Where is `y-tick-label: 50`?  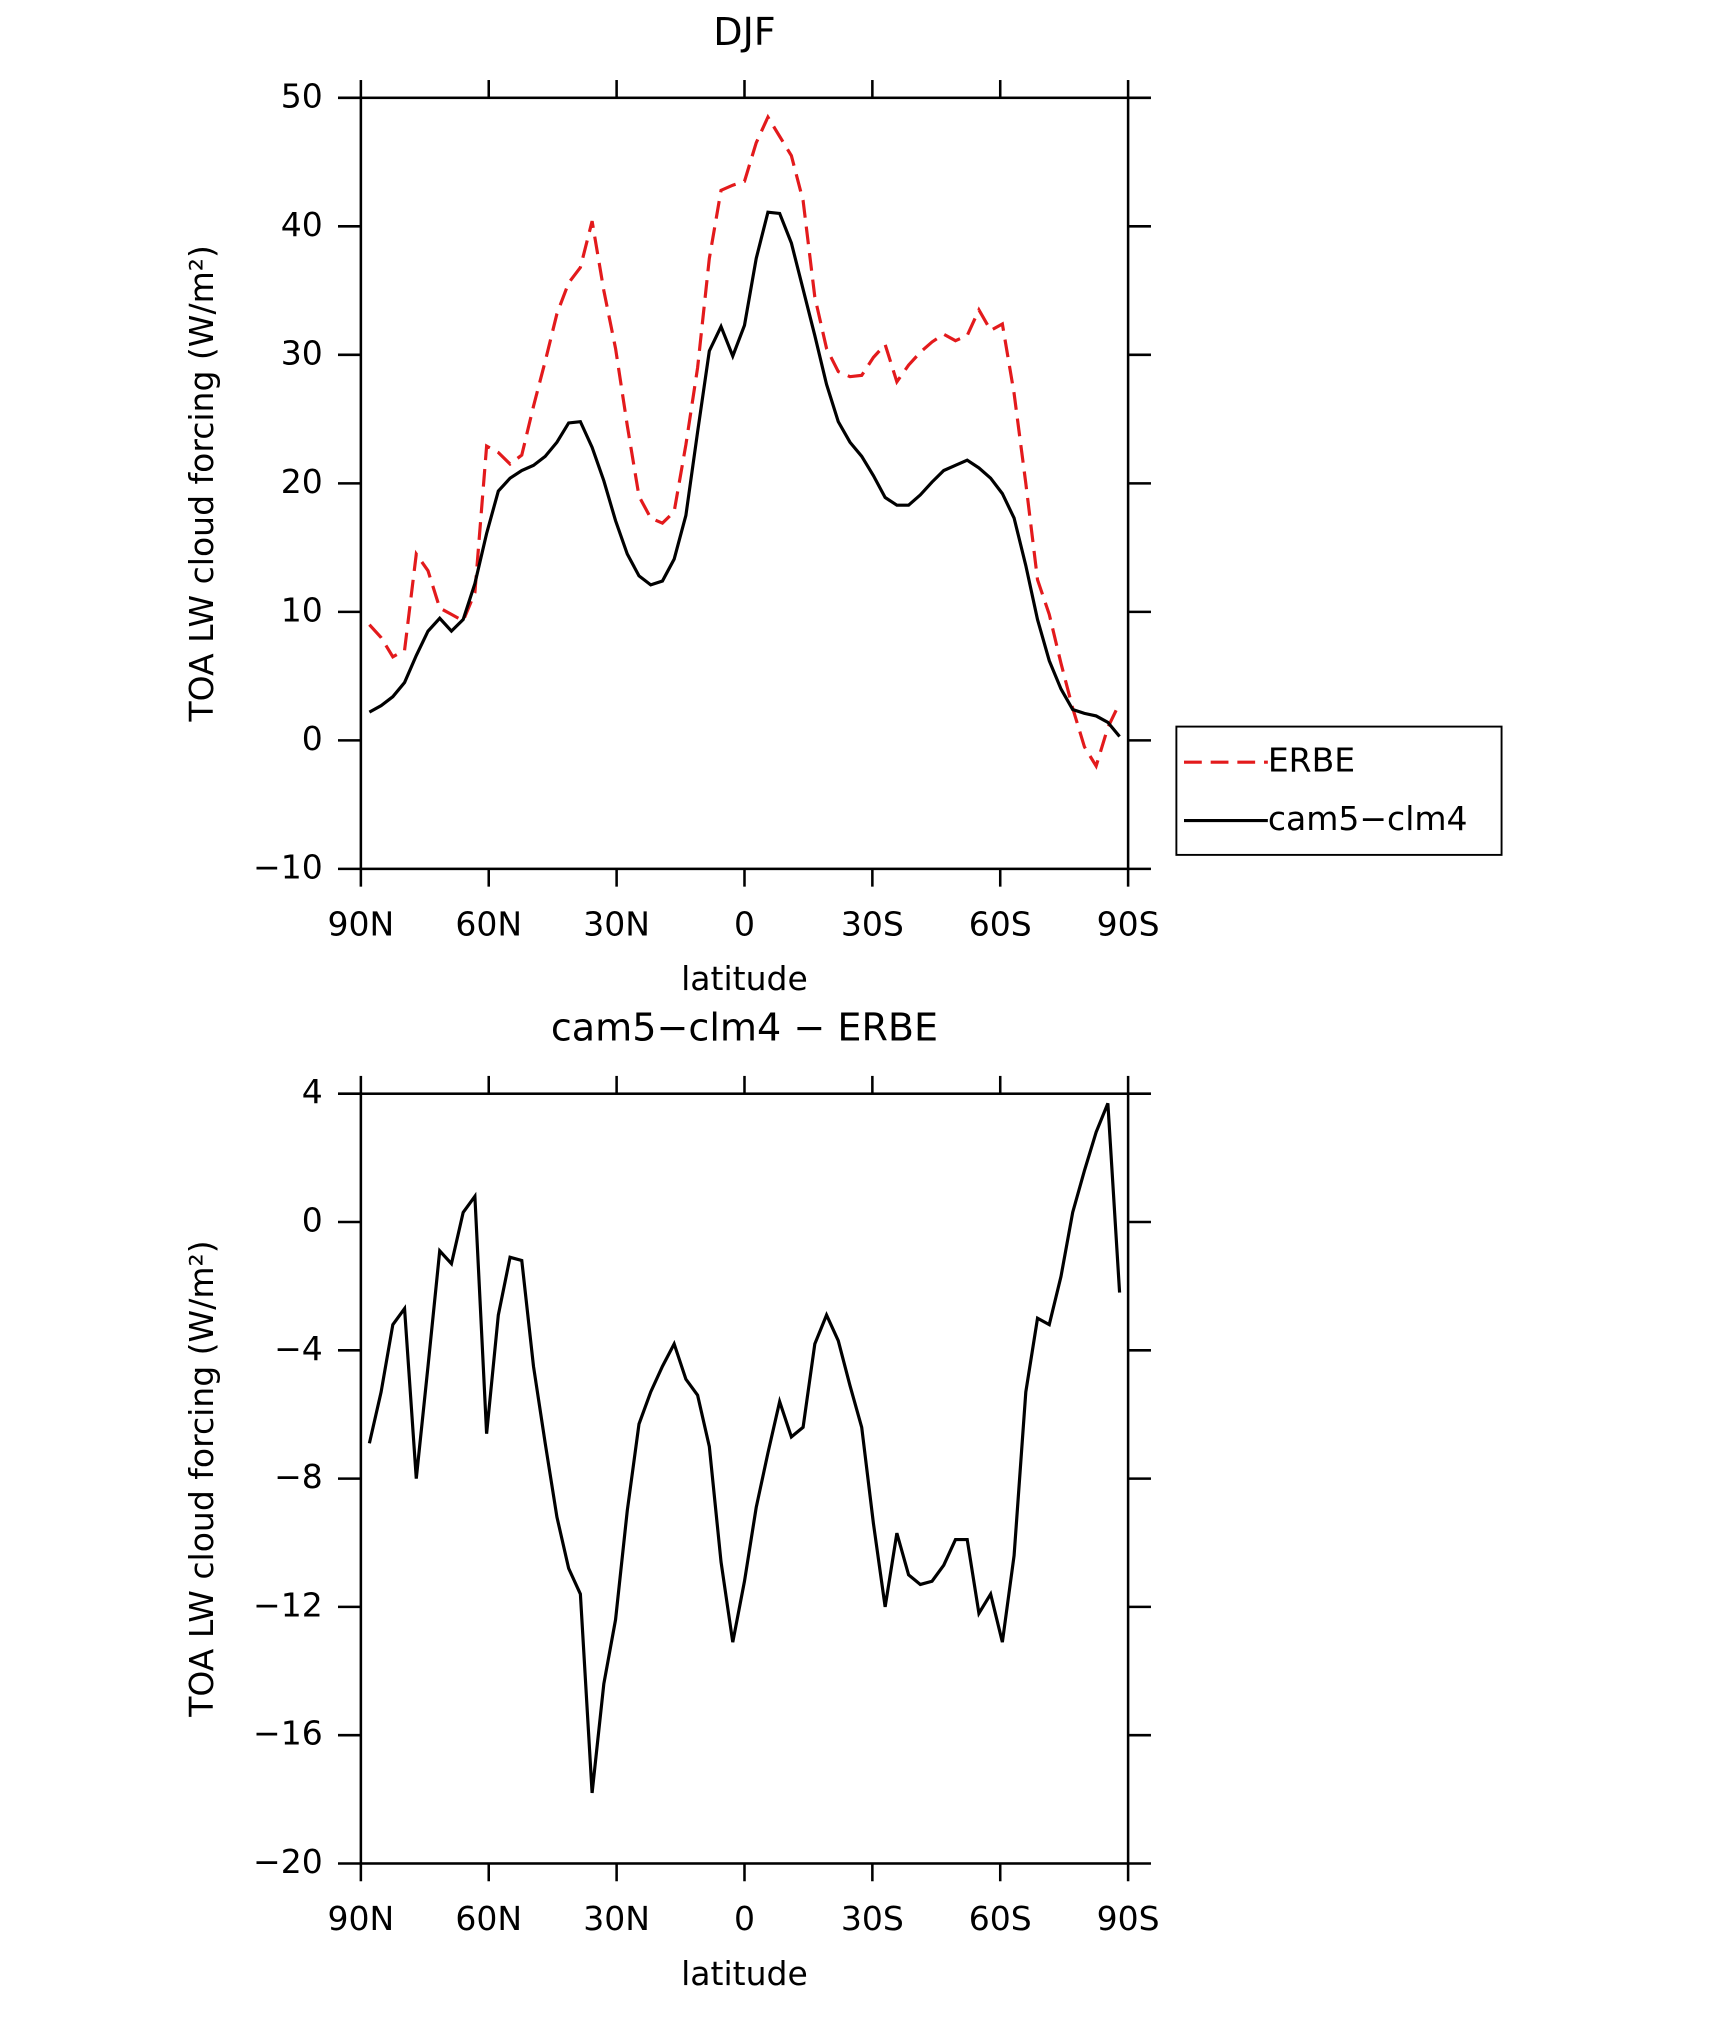 y-tick-label: 50 is located at coordinates (302, 95).